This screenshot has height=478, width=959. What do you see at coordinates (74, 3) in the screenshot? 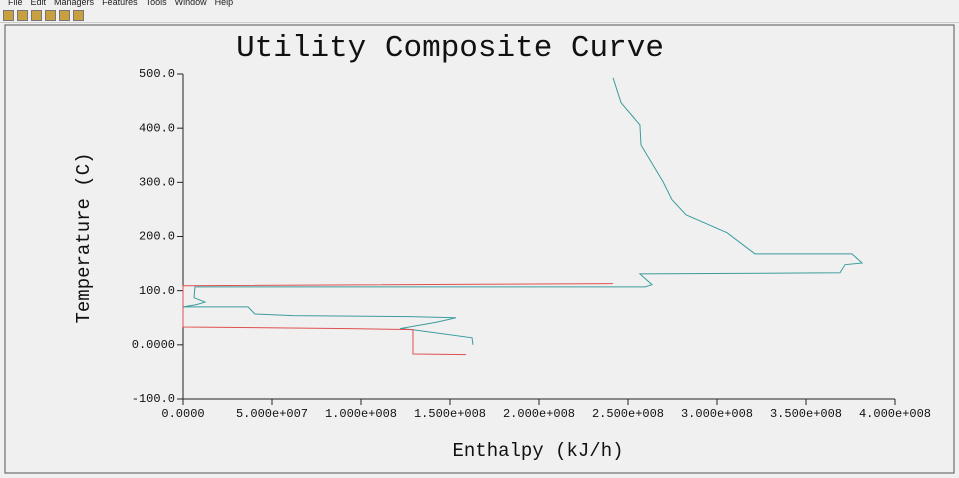
I see `menu-item: Managers` at bounding box center [74, 3].